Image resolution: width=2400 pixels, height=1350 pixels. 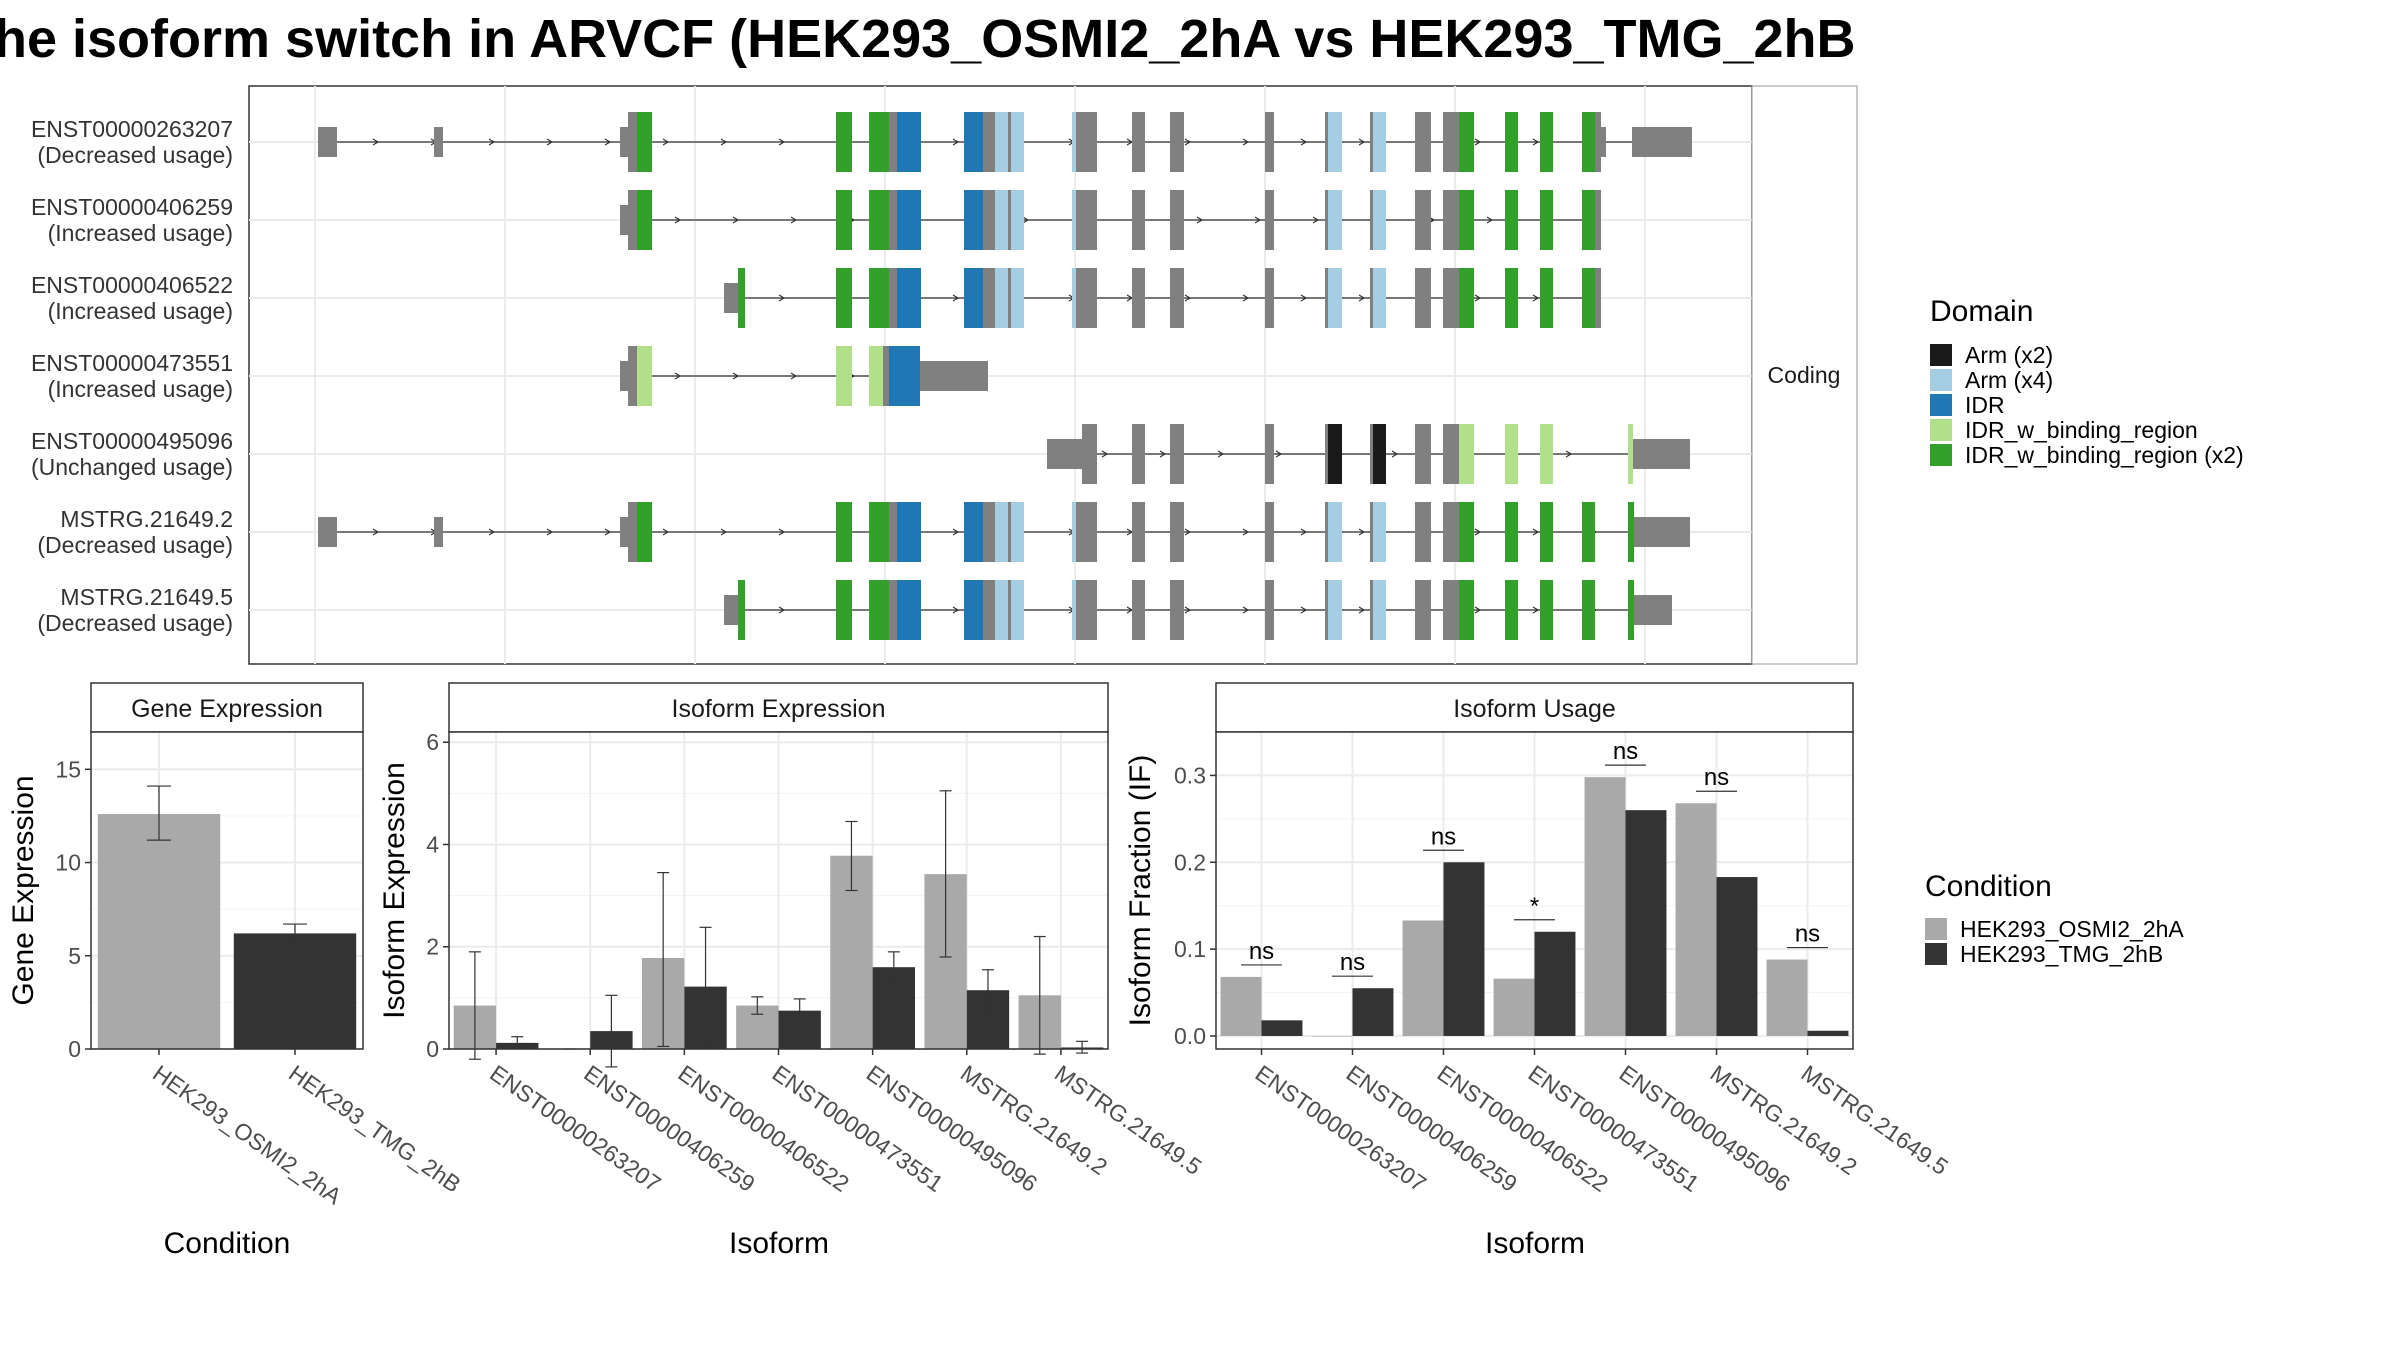 I want to click on x-axis-title: Condition, so click(x=227, y=1243).